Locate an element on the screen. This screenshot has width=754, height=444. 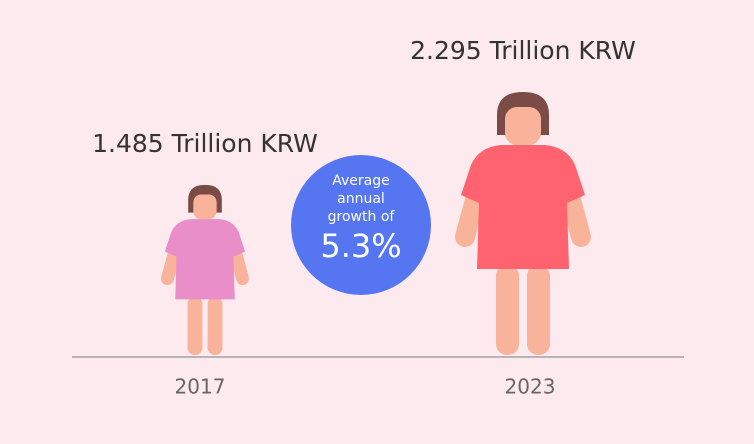
growth-text: growth of is located at coordinates (362, 217).